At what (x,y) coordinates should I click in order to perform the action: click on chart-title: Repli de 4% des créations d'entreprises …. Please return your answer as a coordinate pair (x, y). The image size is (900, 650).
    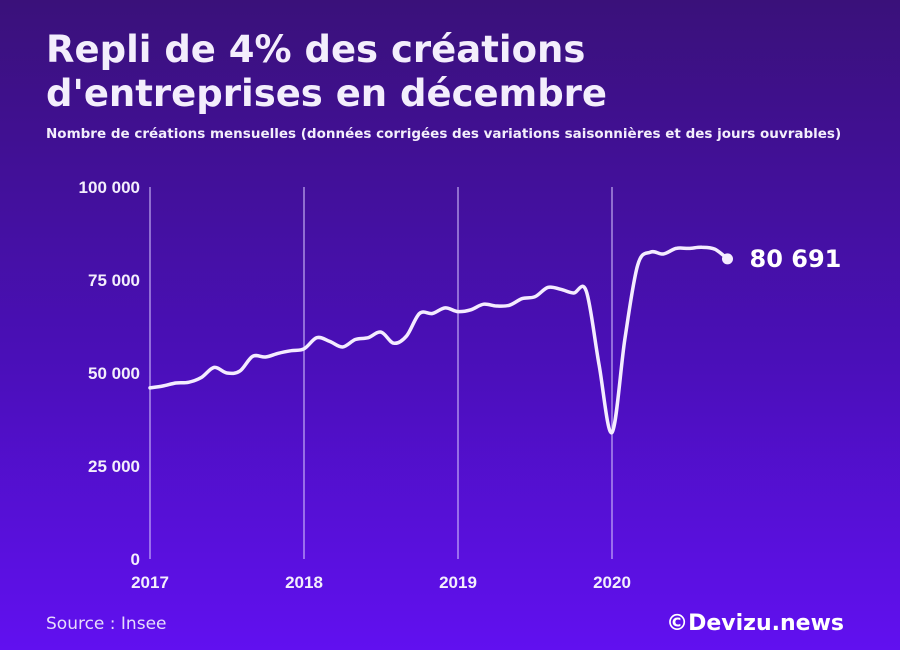
    Looking at the image, I should click on (327, 71).